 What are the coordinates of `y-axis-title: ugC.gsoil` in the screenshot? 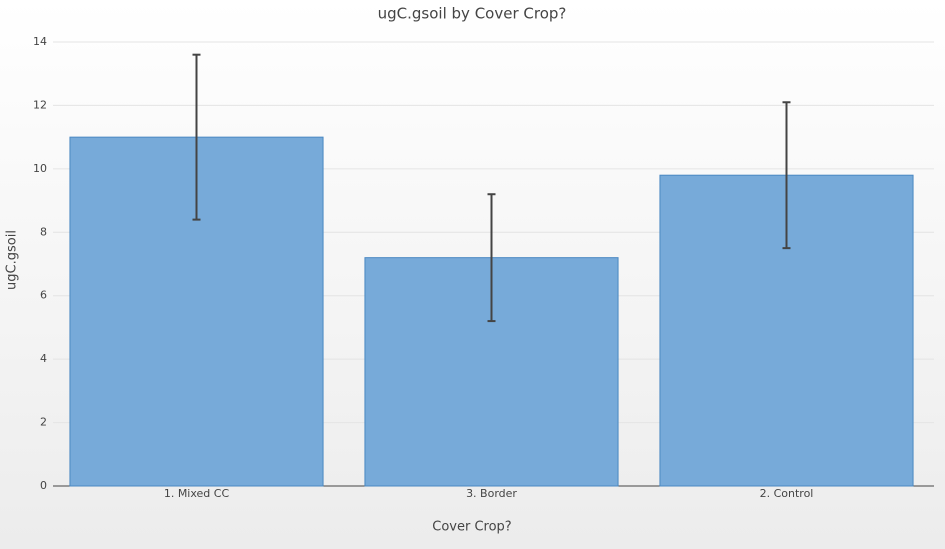 It's located at (12, 260).